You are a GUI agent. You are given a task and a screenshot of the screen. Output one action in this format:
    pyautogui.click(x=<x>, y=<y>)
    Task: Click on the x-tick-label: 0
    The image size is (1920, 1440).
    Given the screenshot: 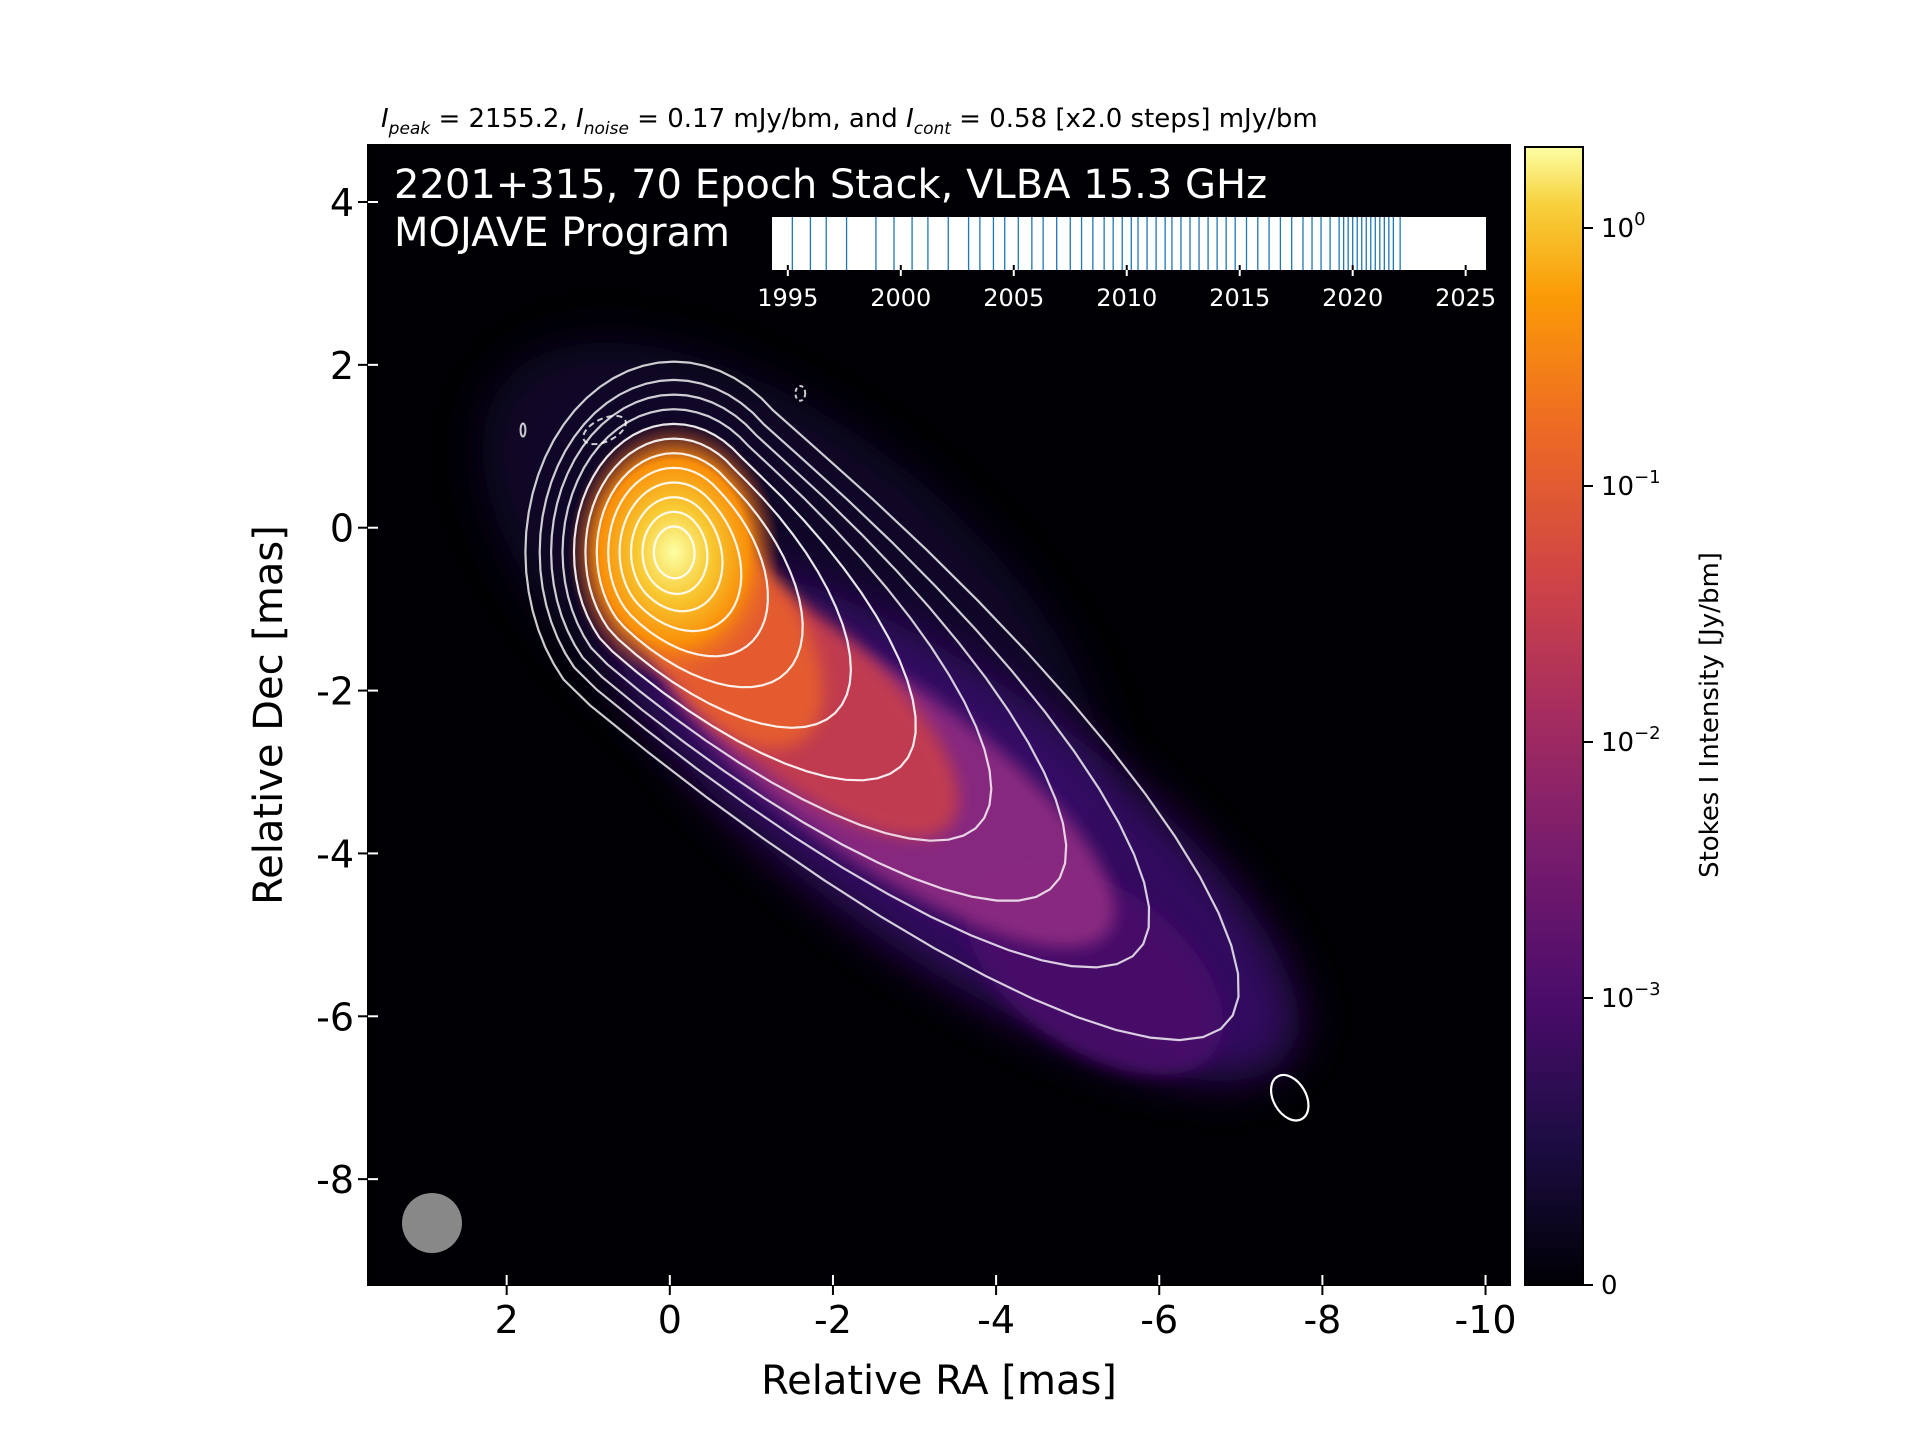 What is the action you would take?
    pyautogui.click(x=670, y=1320)
    